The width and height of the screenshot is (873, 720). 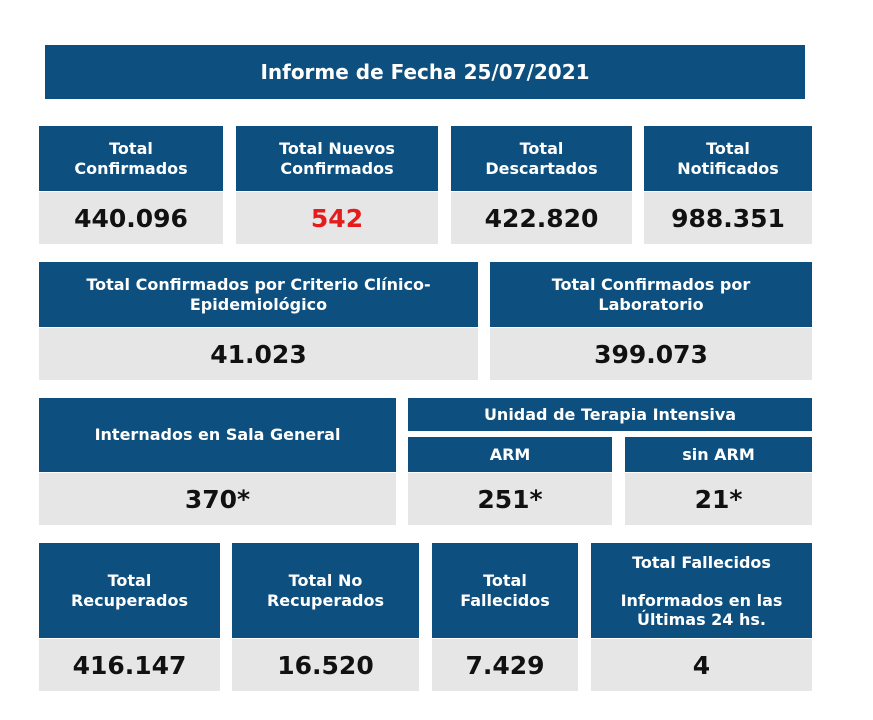 What do you see at coordinates (541, 158) in the screenshot?
I see `total-descartados-label: Total Descartados` at bounding box center [541, 158].